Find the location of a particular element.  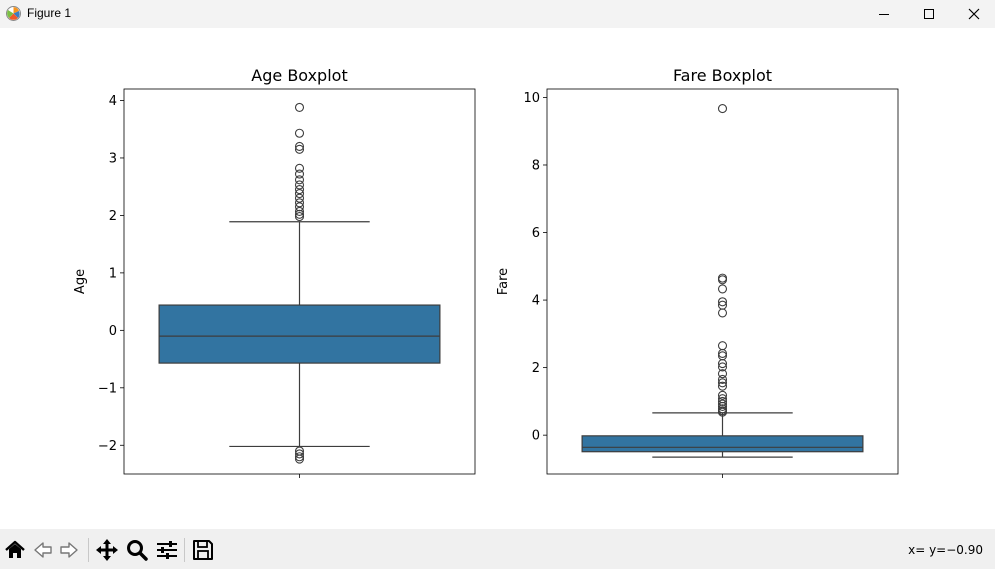

home-icon is located at coordinates (15, 549).